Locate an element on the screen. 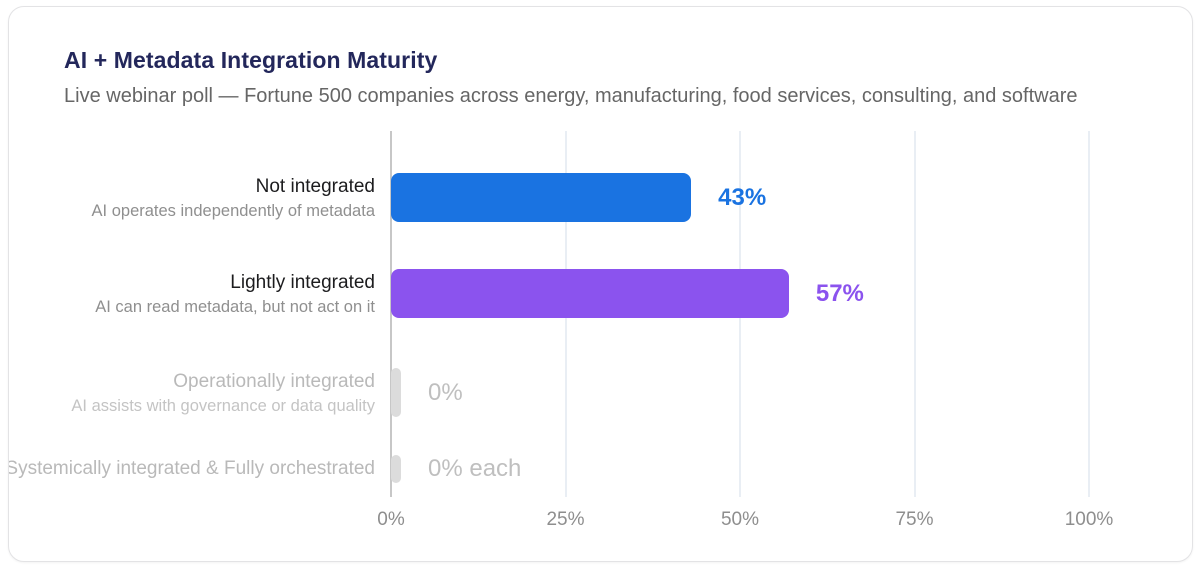 The width and height of the screenshot is (1199, 568). bar-operationally-integrated is located at coordinates (396, 392).